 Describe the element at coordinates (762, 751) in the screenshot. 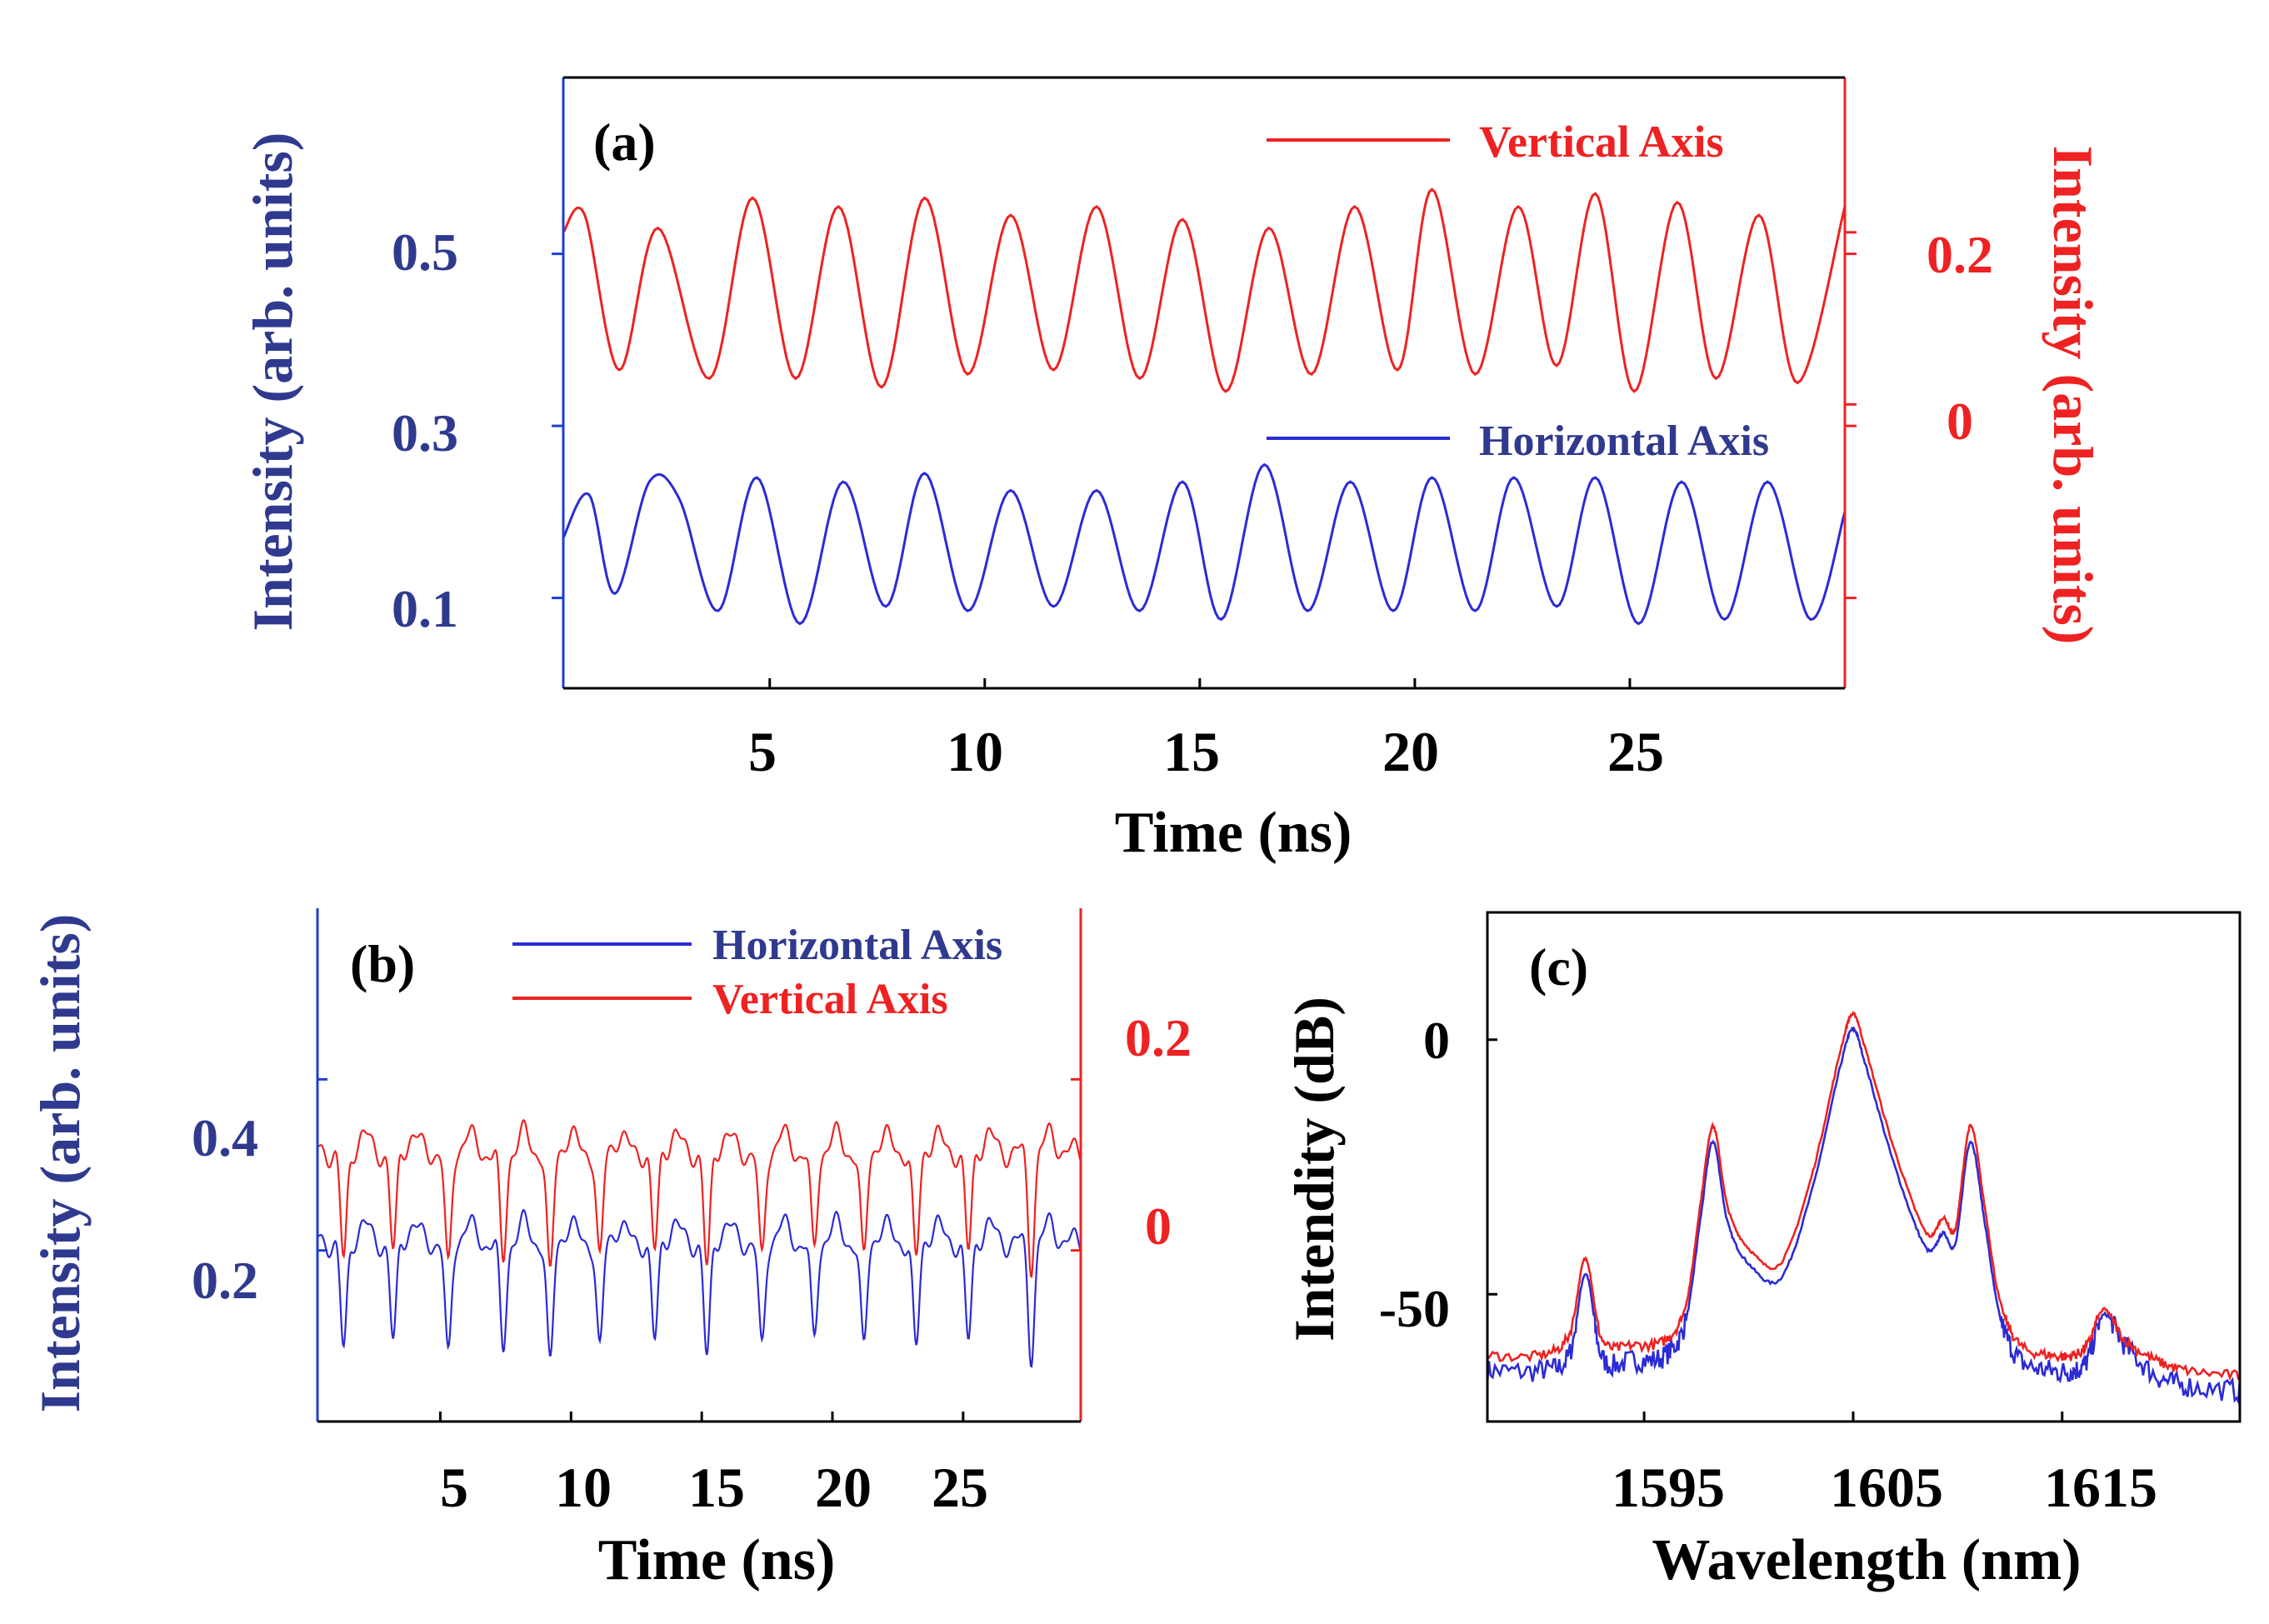

I see `panel-a-xtick-label-0: 5` at that location.